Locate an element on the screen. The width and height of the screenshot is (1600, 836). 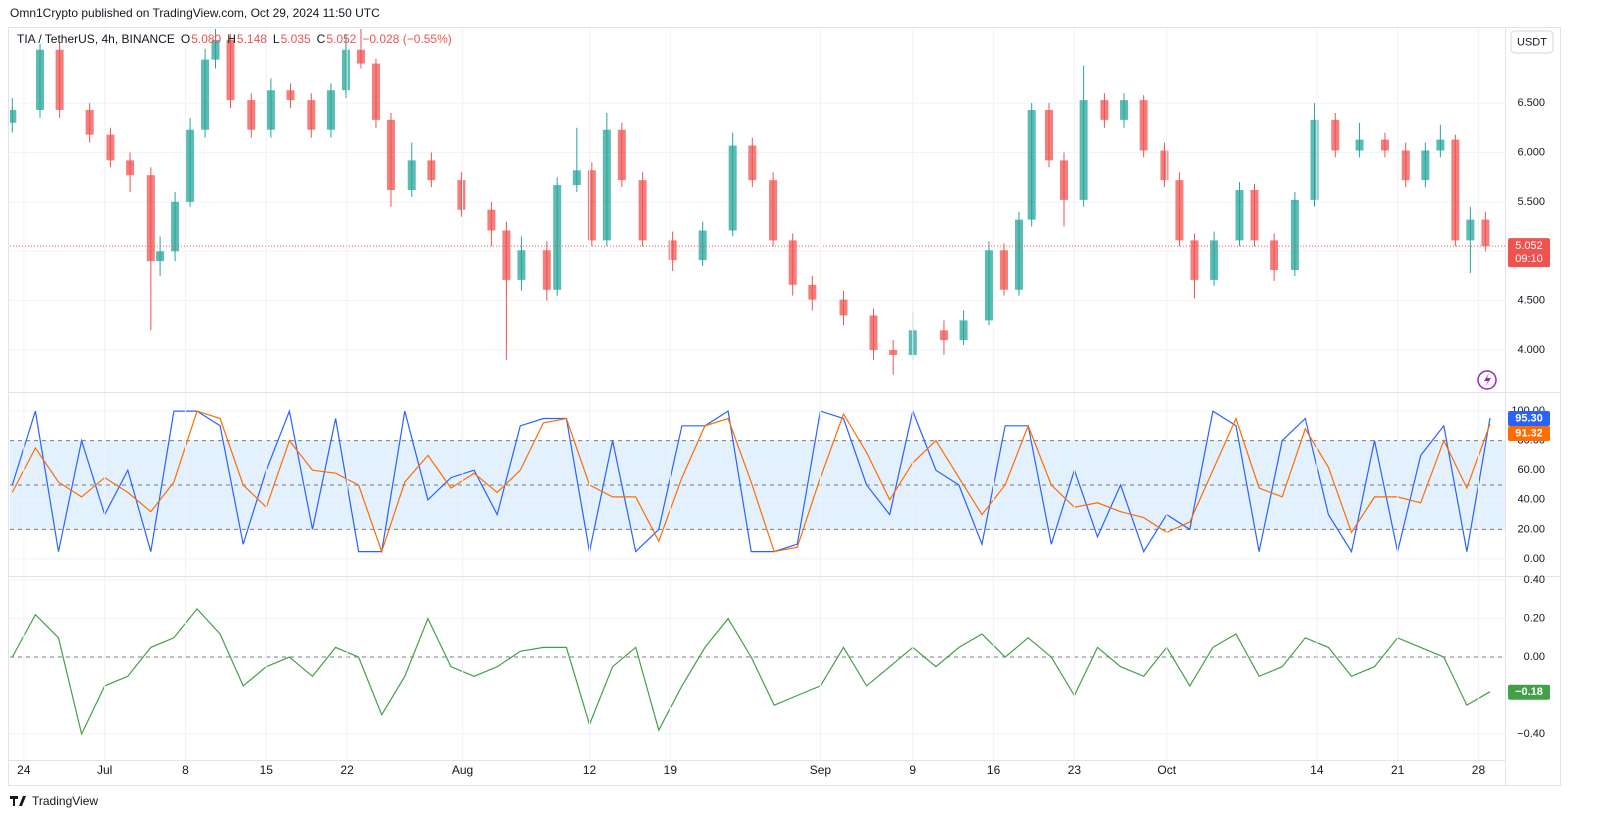
x-tick-label: Jul is located at coordinates (104, 770).